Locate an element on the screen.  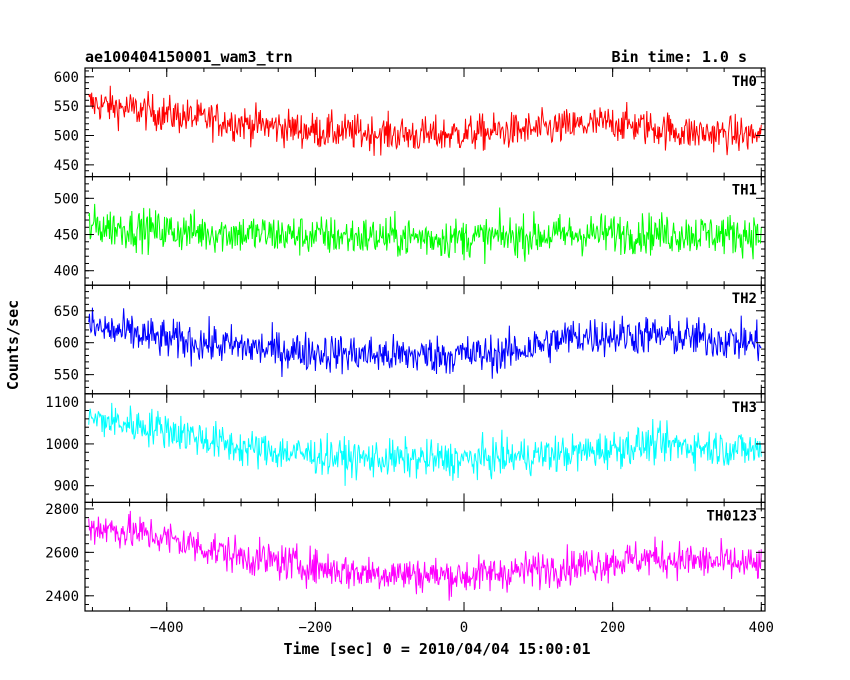
panel-th1: 400 450 500 TH1 is located at coordinates (410, 231).